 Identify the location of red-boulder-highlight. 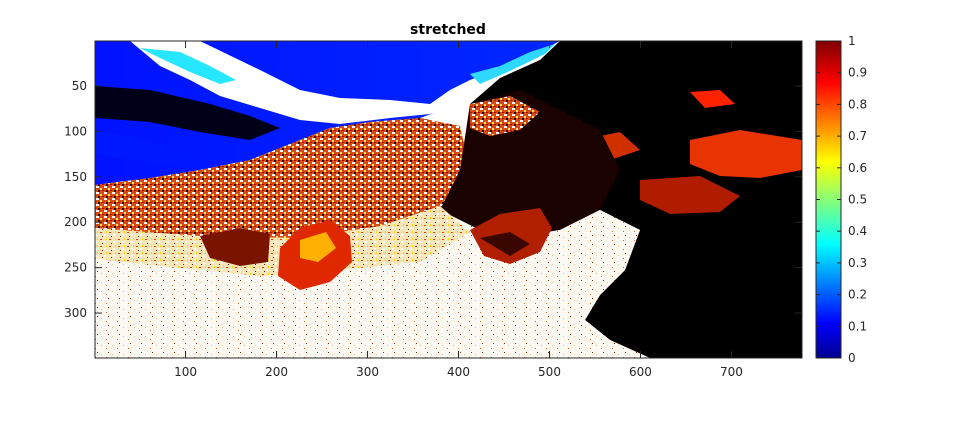
(318, 247).